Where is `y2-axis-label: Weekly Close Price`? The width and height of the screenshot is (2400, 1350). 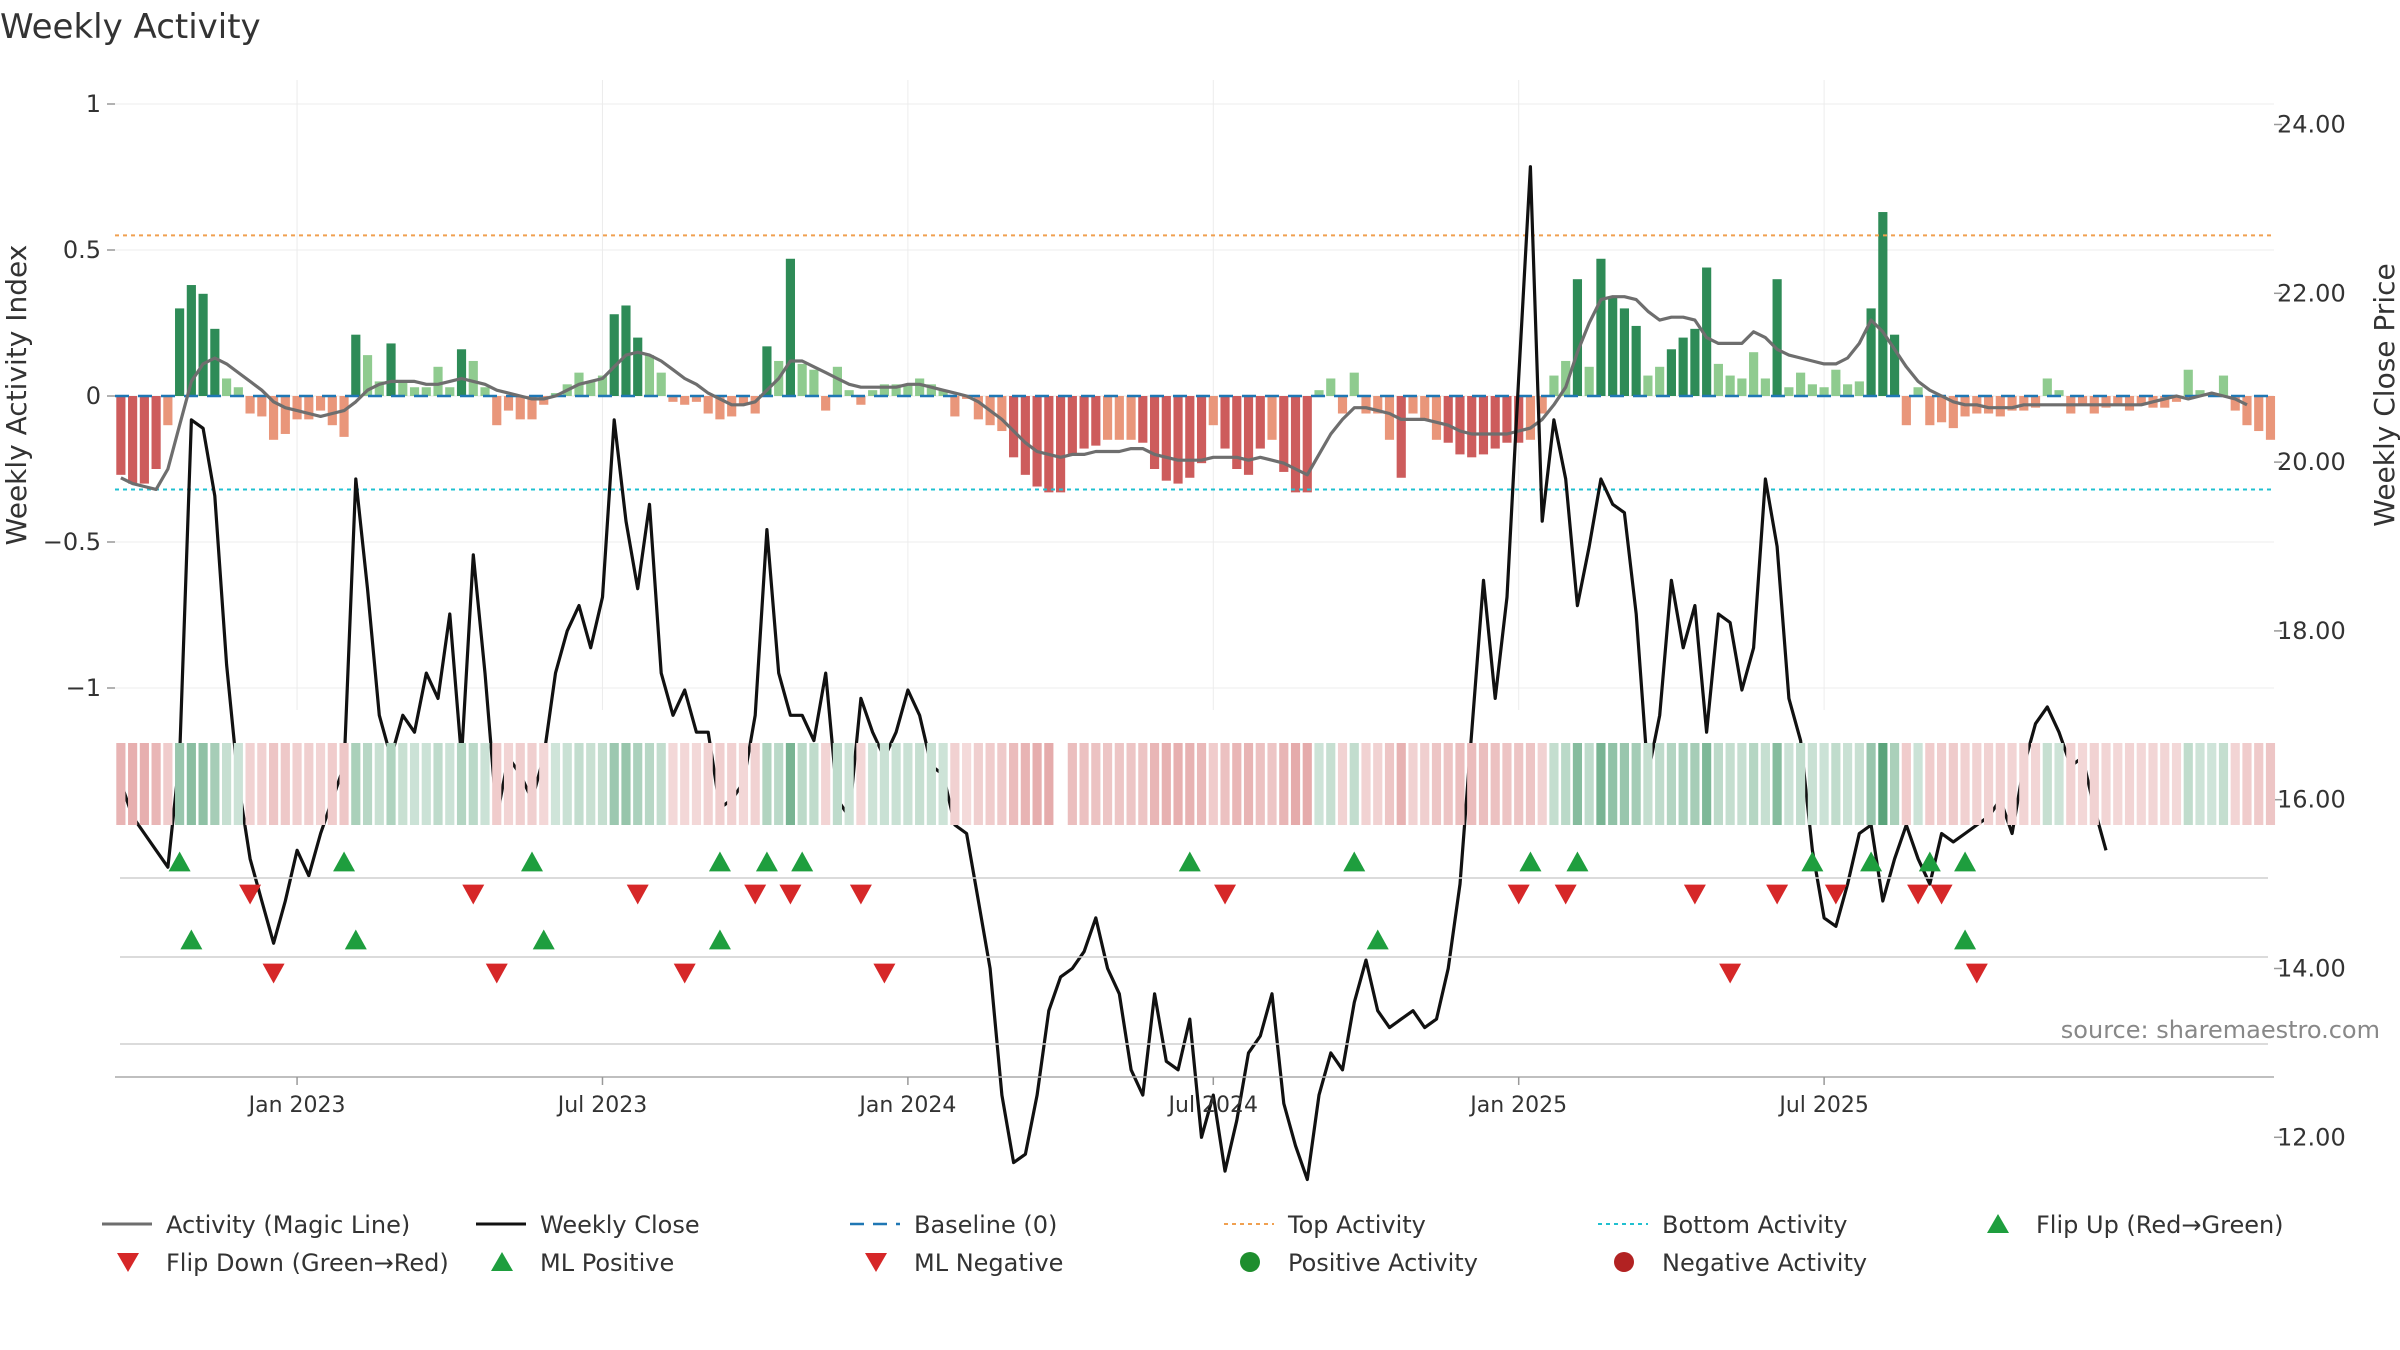 y2-axis-label: Weekly Close Price is located at coordinates (2384, 394).